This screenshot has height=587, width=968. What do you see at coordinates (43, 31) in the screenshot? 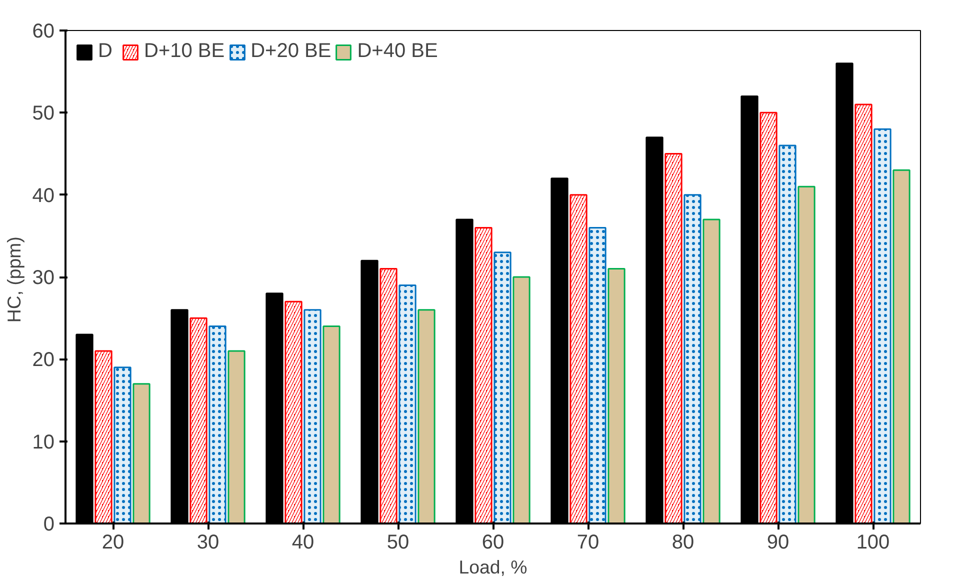
I see `y-tick-label: 60` at bounding box center [43, 31].